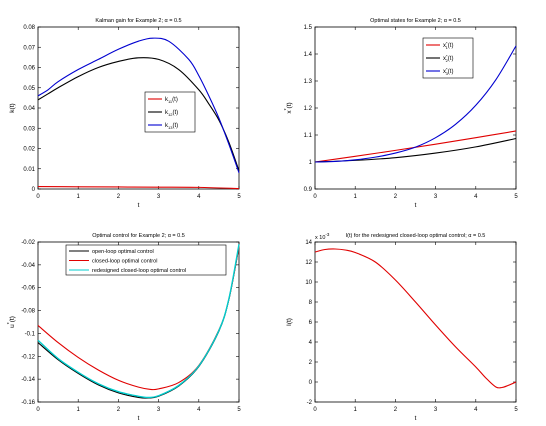 The image size is (546, 426). I want to click on legend-label: k13(t), so click(171, 126).